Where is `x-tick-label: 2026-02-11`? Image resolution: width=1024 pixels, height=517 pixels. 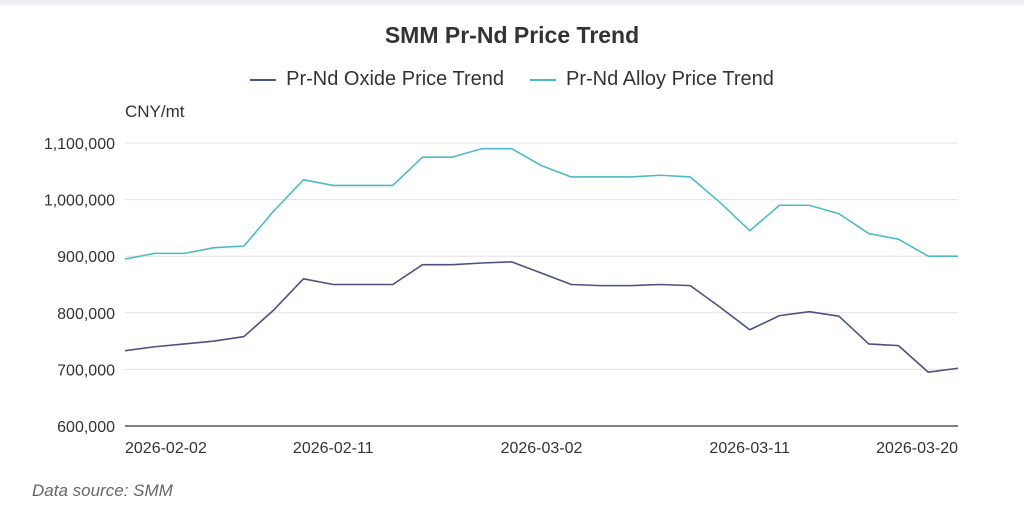 x-tick-label: 2026-02-11 is located at coordinates (333, 448).